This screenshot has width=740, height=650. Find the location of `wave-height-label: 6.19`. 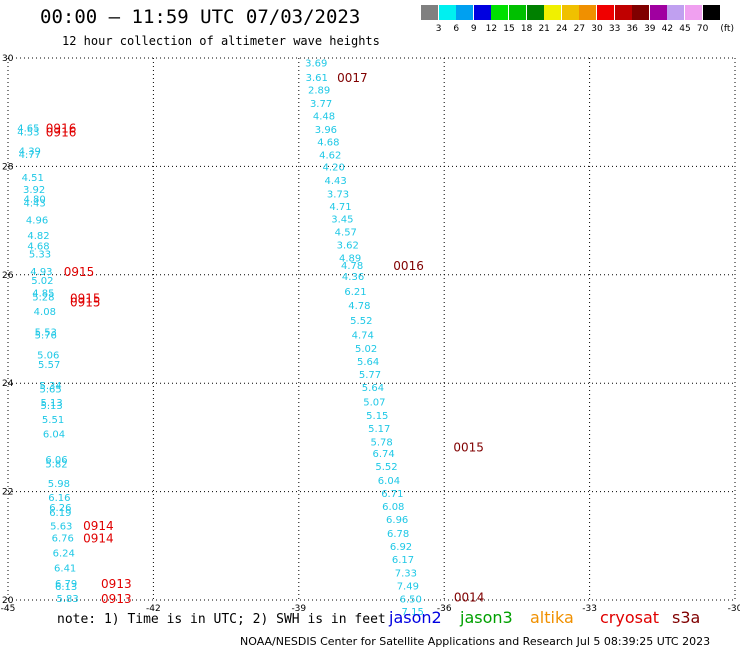

wave-height-label: 6.19 is located at coordinates (60, 513).